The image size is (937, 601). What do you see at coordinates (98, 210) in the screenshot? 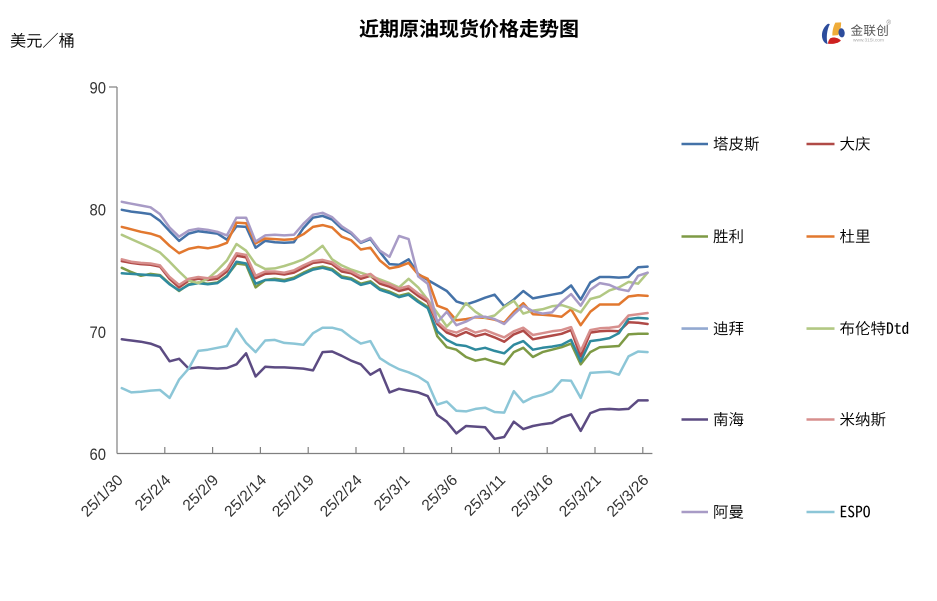
I see `svg-text: 80` at bounding box center [98, 210].